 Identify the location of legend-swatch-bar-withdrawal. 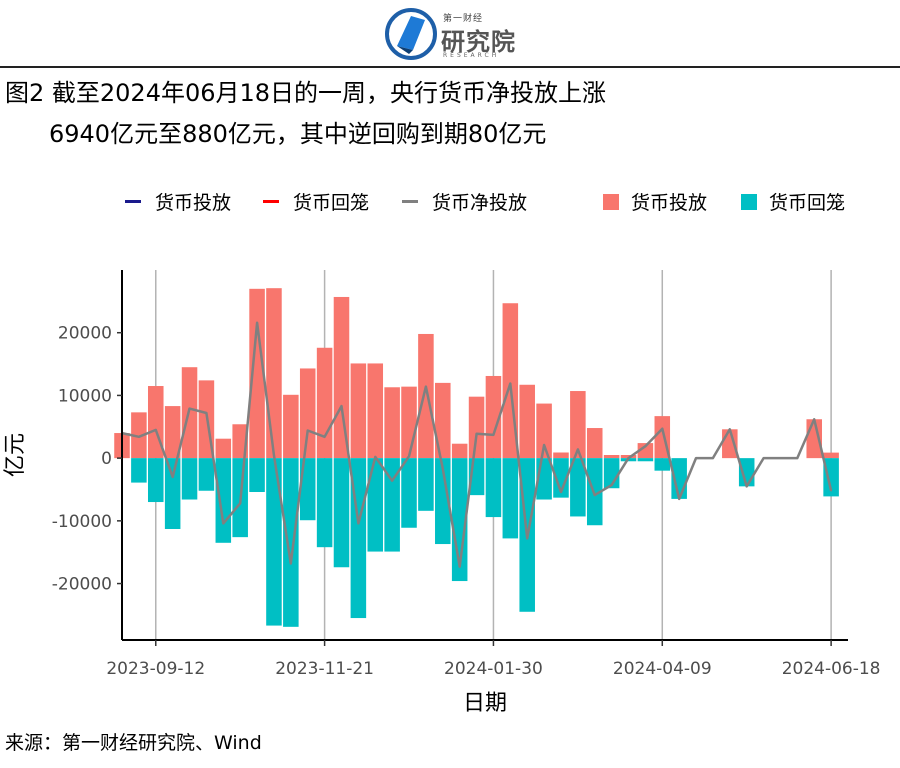
(749, 201).